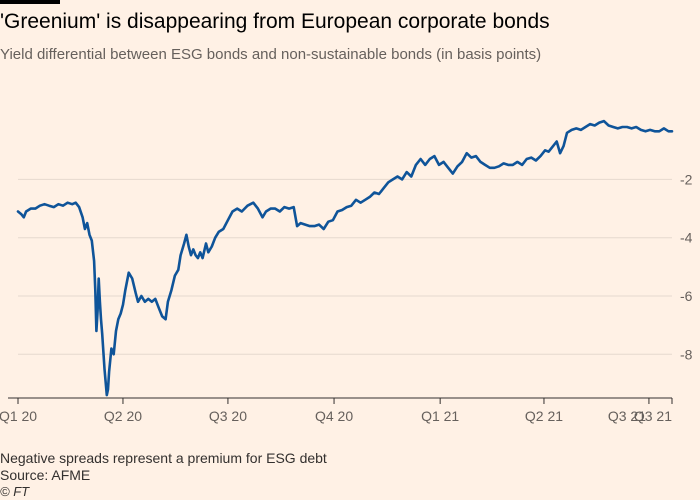  Describe the element at coordinates (15, 491) in the screenshot. I see `copyright: © FT` at that location.